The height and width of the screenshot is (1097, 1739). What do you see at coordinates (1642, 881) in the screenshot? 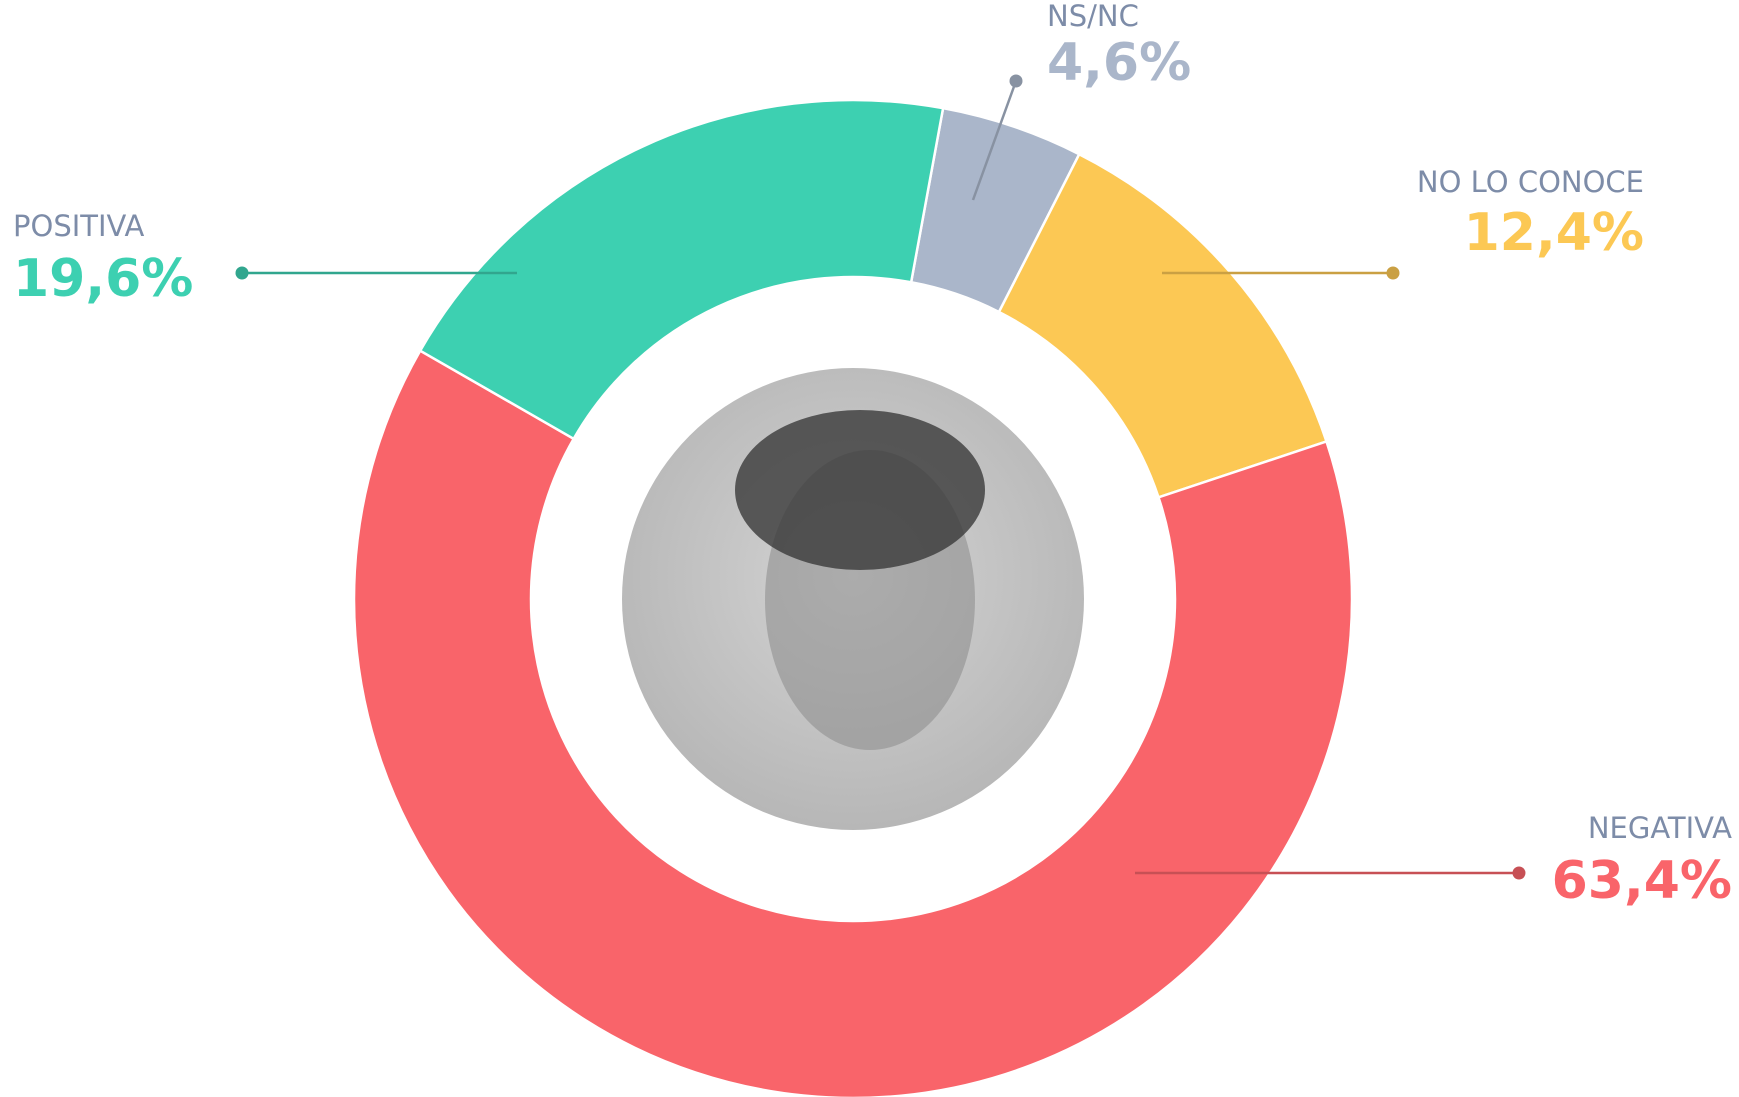
I see `value-label: 63,4%` at bounding box center [1642, 881].